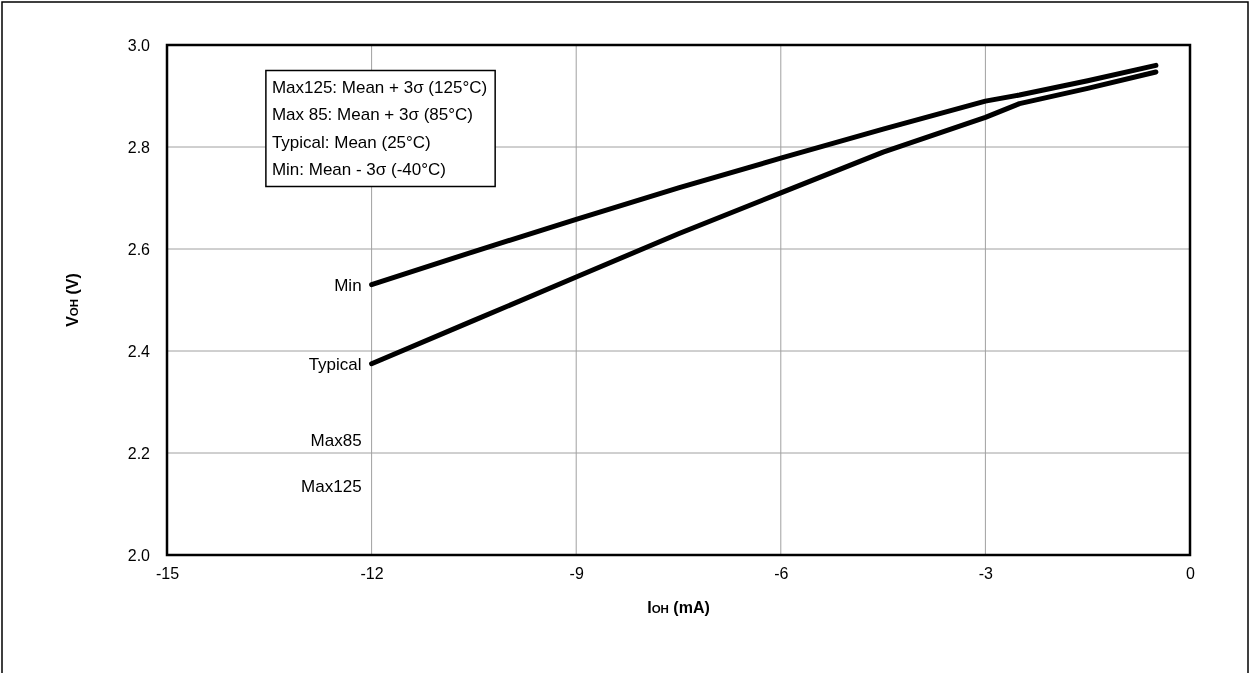  Describe the element at coordinates (336, 441) in the screenshot. I see `annotation: Max85` at that location.